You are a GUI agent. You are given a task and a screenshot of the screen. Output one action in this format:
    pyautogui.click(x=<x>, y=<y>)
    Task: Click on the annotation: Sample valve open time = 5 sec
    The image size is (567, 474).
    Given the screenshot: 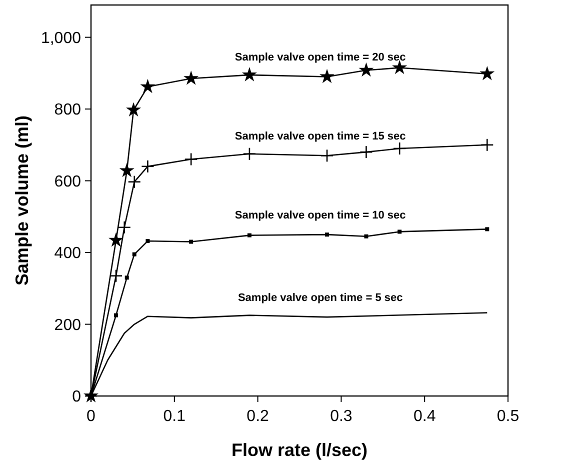 What is the action you would take?
    pyautogui.click(x=320, y=298)
    